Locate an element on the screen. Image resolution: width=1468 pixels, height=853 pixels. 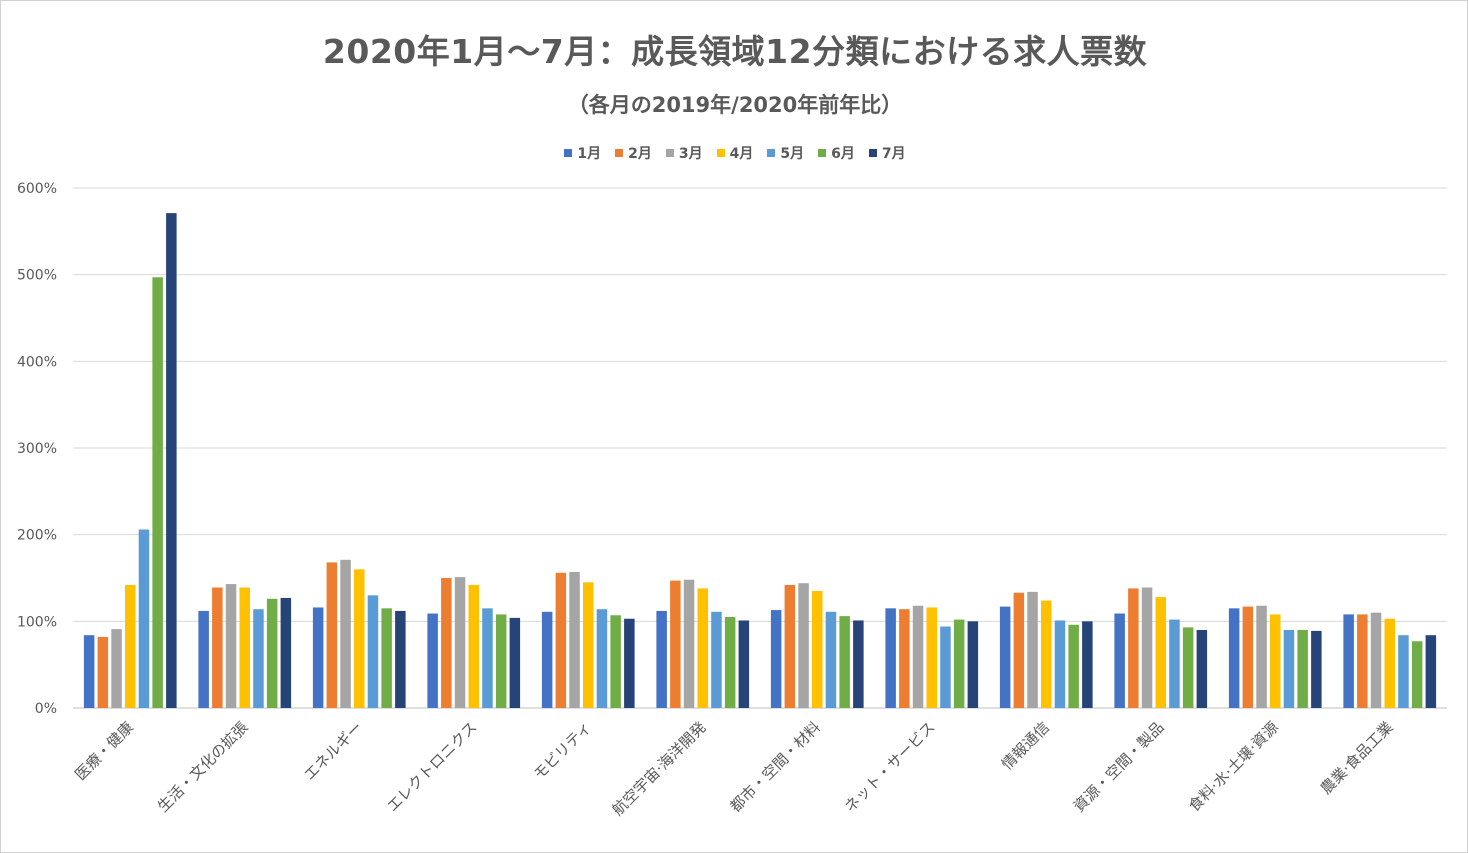
y-tick-label: 200% is located at coordinates (37, 536).